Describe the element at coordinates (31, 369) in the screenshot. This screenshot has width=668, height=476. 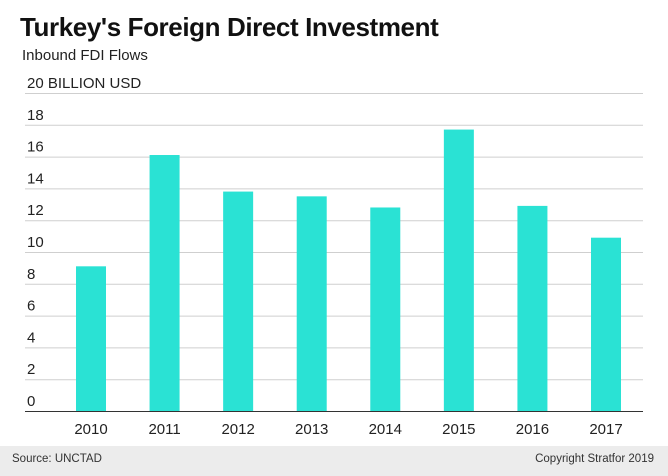
I see `y-tick-label: 2` at that location.